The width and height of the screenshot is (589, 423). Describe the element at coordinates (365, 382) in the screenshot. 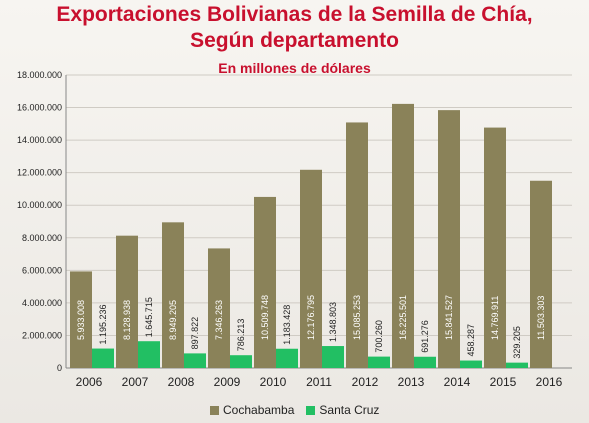

I see `x-tick-label: 2012` at that location.